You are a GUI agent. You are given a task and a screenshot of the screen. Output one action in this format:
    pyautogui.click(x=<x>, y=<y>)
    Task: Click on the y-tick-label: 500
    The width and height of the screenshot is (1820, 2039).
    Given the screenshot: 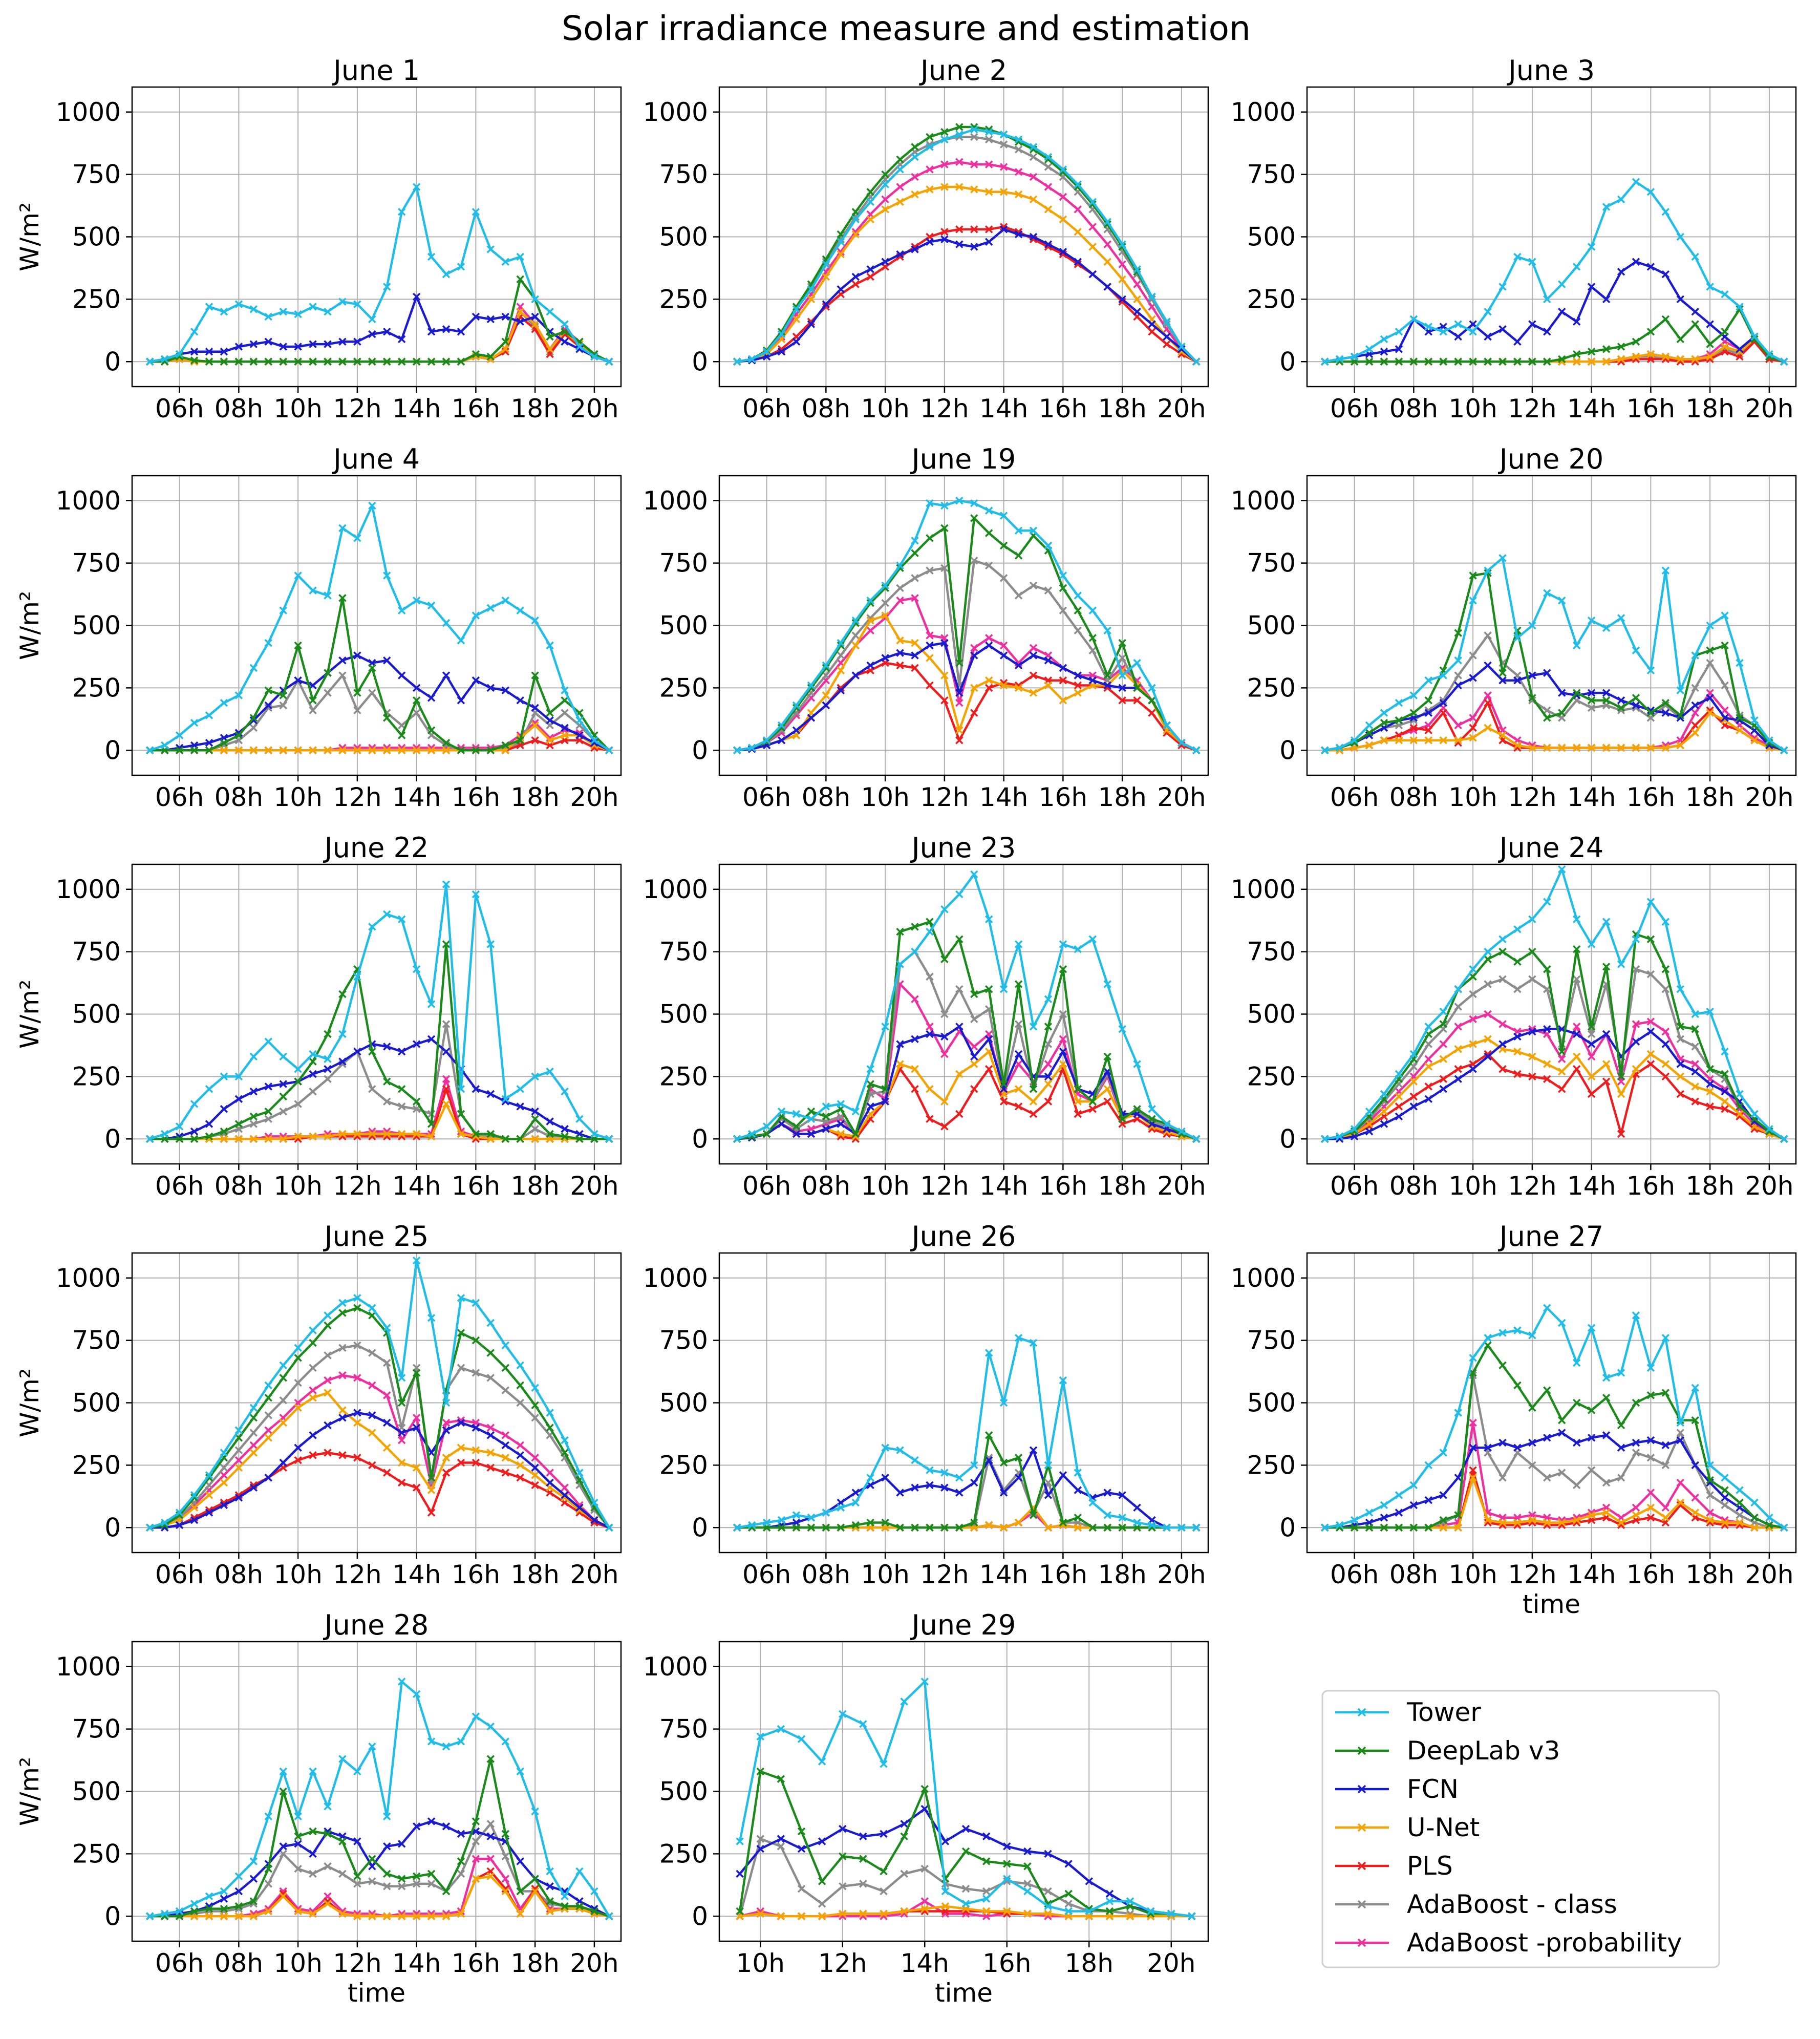 What is the action you would take?
    pyautogui.click(x=683, y=237)
    